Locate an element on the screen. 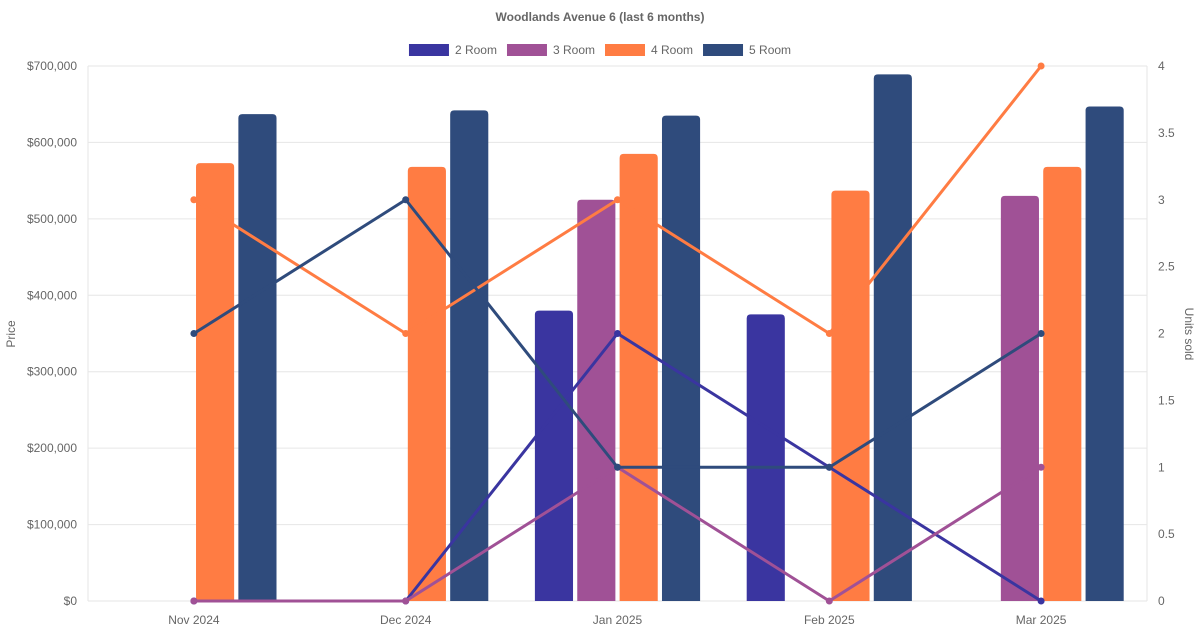 The height and width of the screenshot is (630, 1200). legend-label-3-room: 3 Room is located at coordinates (574, 50).